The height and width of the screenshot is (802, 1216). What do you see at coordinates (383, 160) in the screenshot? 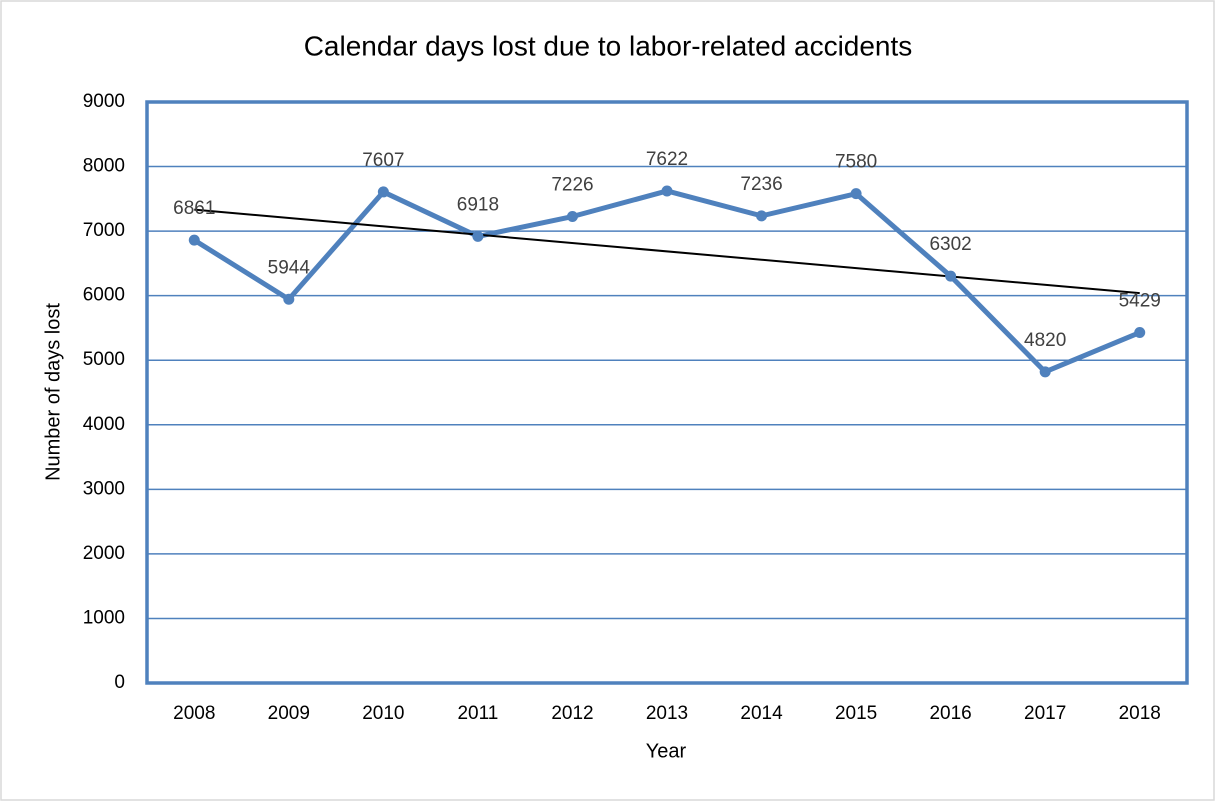
I see `data-label: 7607` at bounding box center [383, 160].